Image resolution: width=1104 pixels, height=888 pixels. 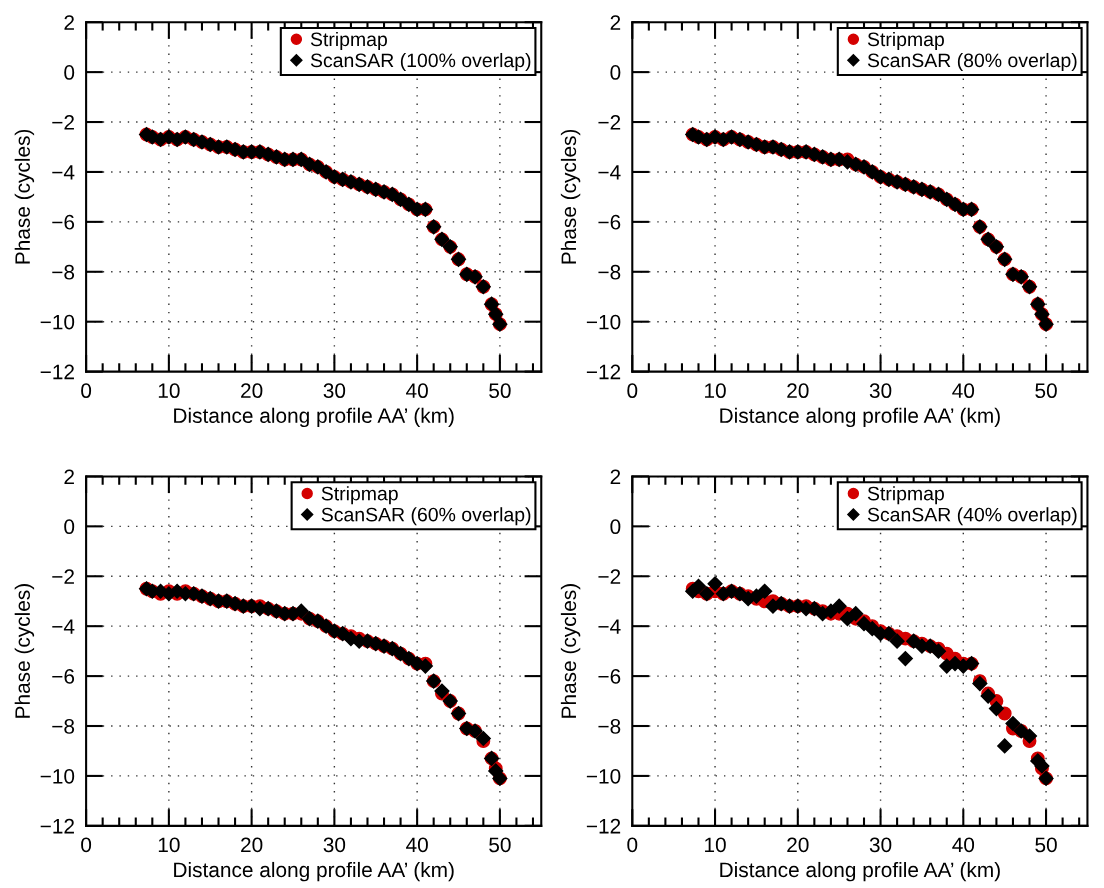 What do you see at coordinates (420, 62) in the screenshot?
I see `legend-label: ScanSAR (100% overlap)` at bounding box center [420, 62].